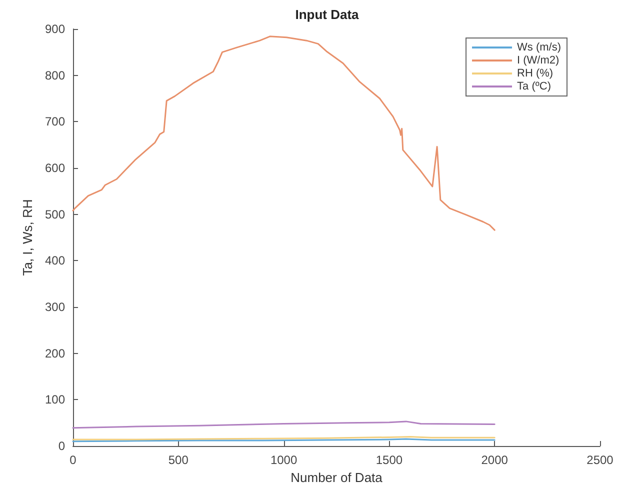 The image size is (617, 503). What do you see at coordinates (73, 460) in the screenshot?
I see `x-tick-label: 0` at bounding box center [73, 460].